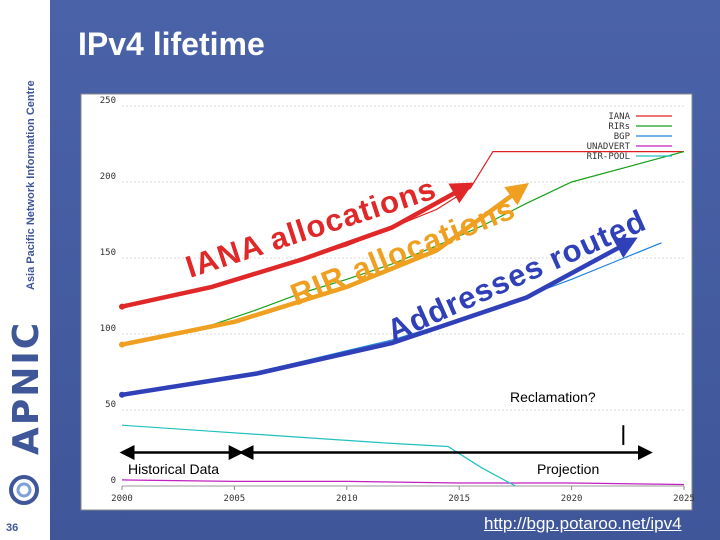 The width and height of the screenshot is (720, 540). What do you see at coordinates (459, 499) in the screenshot?
I see `x-tick-label-2015: 2015` at bounding box center [459, 499].